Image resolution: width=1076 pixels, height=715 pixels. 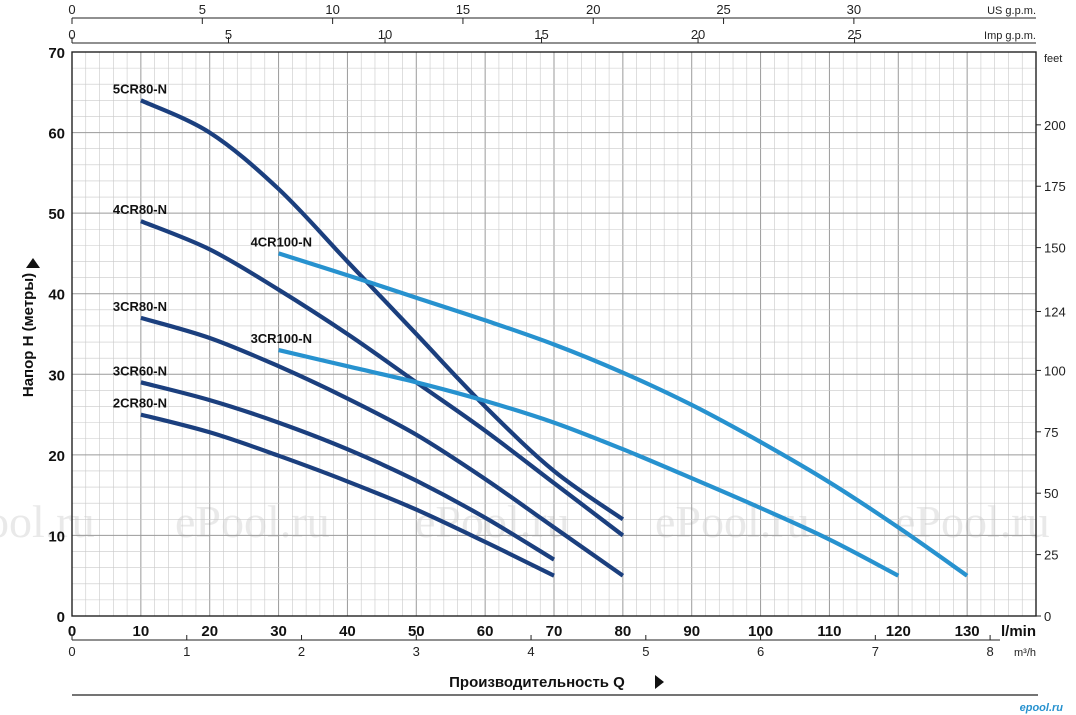 I want to click on m3h-tick-label: 3, so click(x=416, y=651).